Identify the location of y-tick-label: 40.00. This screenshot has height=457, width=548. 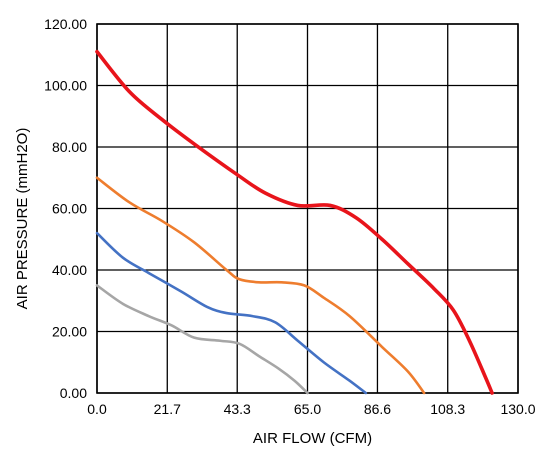
(69, 270).